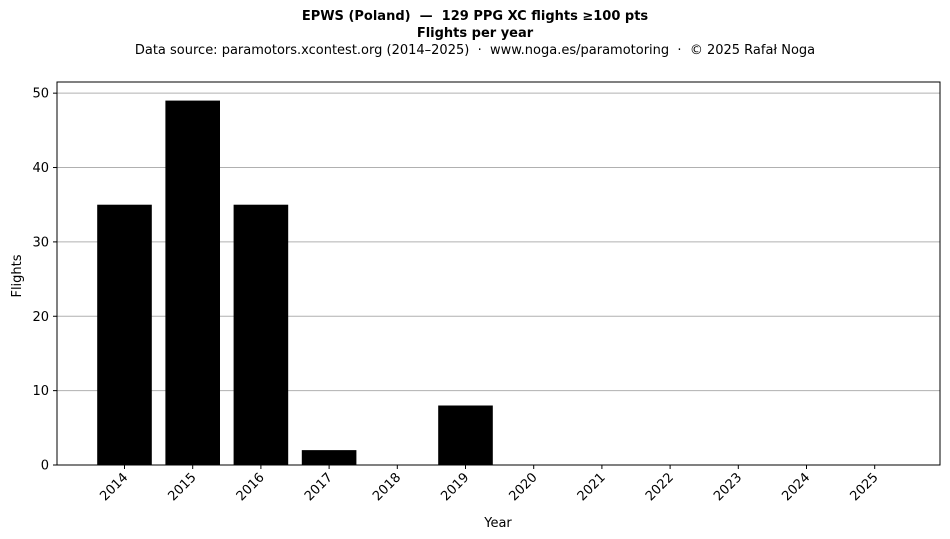  I want to click on bar-2016, so click(261, 334).